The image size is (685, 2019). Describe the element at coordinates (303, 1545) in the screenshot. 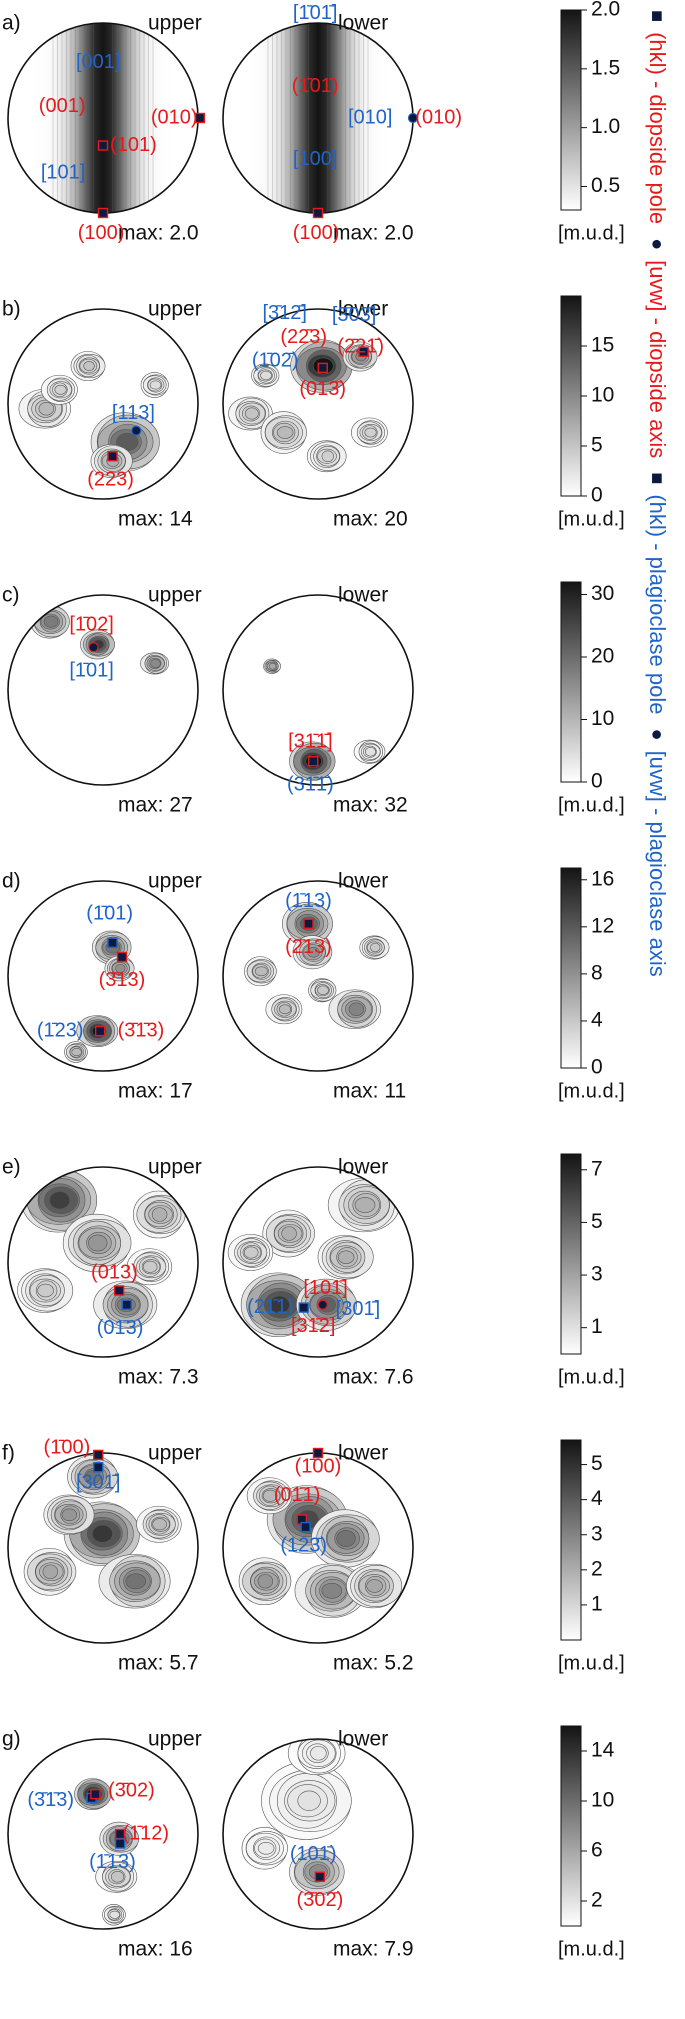

I see `direction-label: (123̄)` at that location.